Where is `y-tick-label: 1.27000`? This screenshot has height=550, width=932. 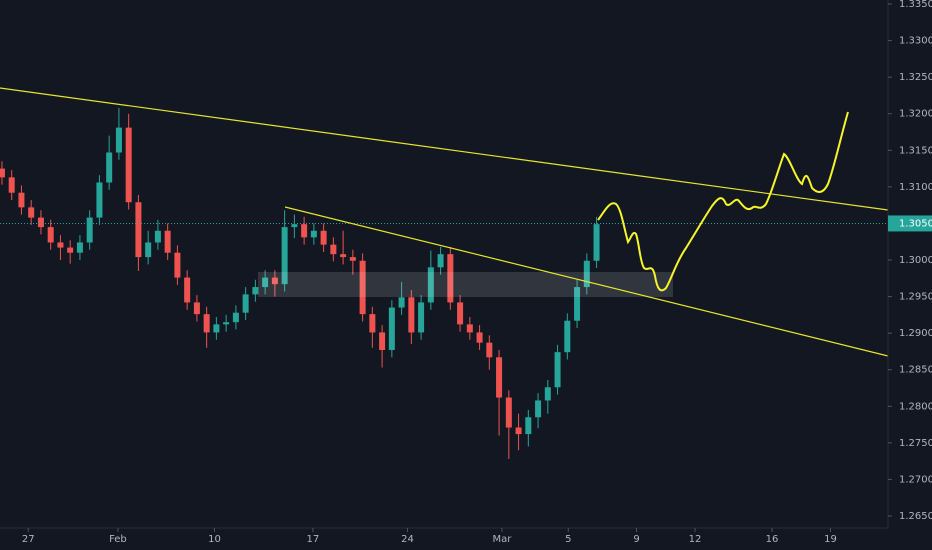
y-tick-label: 1.27000 is located at coordinates (915, 479).